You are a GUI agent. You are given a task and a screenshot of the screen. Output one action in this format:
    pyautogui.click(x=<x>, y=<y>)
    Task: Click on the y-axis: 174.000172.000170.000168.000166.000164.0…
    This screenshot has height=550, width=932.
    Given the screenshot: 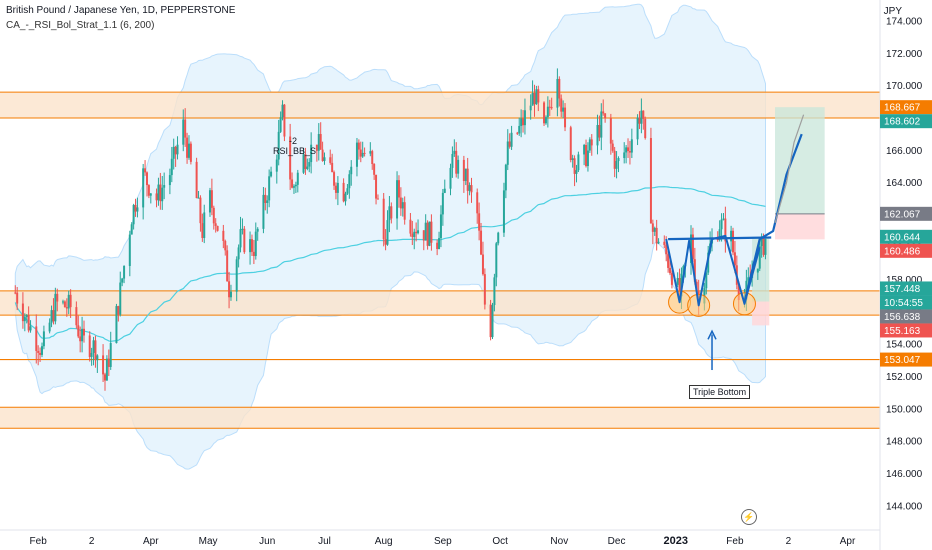 What is the action you would take?
    pyautogui.click(x=904, y=265)
    